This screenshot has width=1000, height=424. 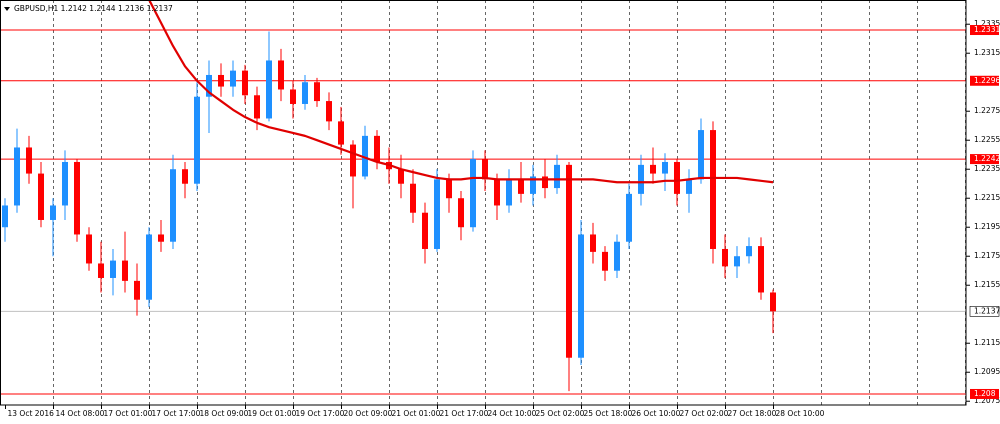 I want to click on x-tick-label: 28 Oct 10:00, so click(x=800, y=413).